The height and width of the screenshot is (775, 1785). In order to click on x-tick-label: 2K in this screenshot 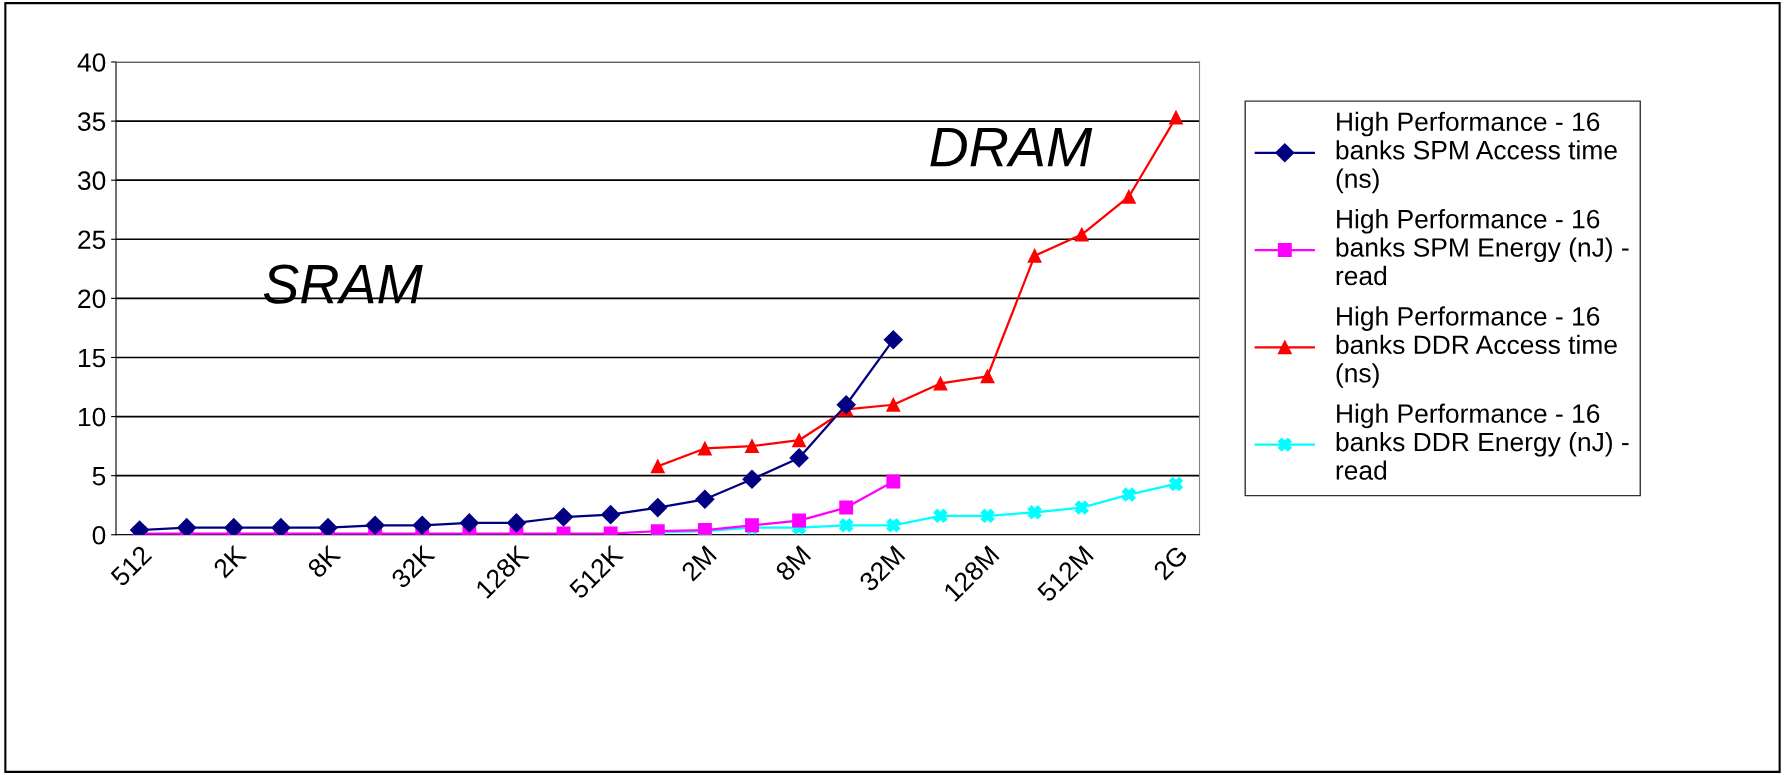, I will do `click(230, 561)`.